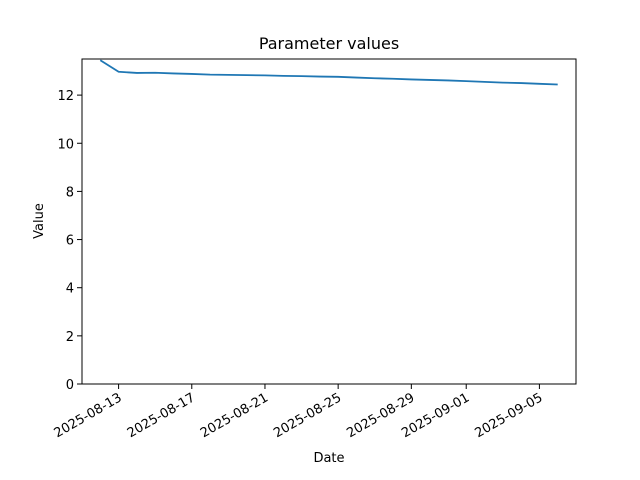 The width and height of the screenshot is (640, 480). I want to click on y-tick-label: 6, so click(70, 241).